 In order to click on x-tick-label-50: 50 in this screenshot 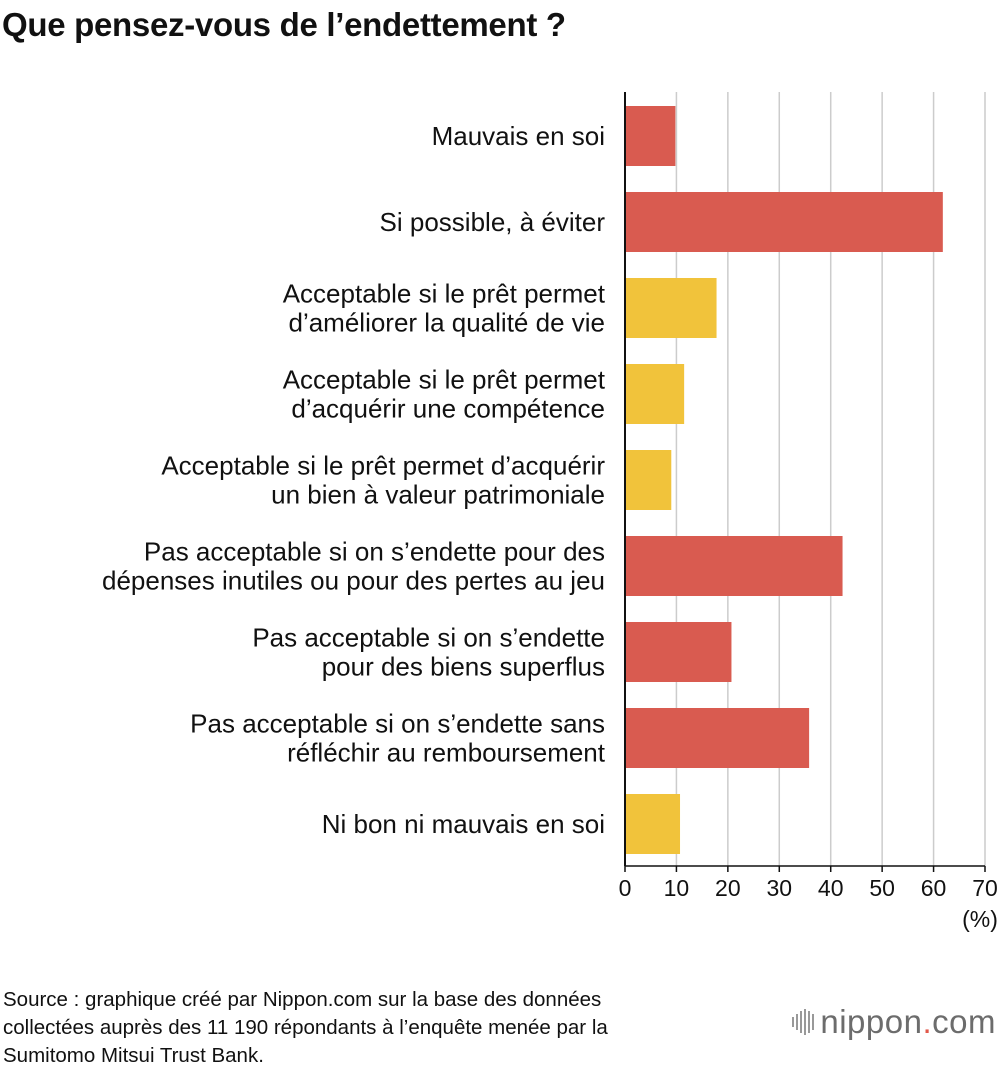, I will do `click(882, 888)`.